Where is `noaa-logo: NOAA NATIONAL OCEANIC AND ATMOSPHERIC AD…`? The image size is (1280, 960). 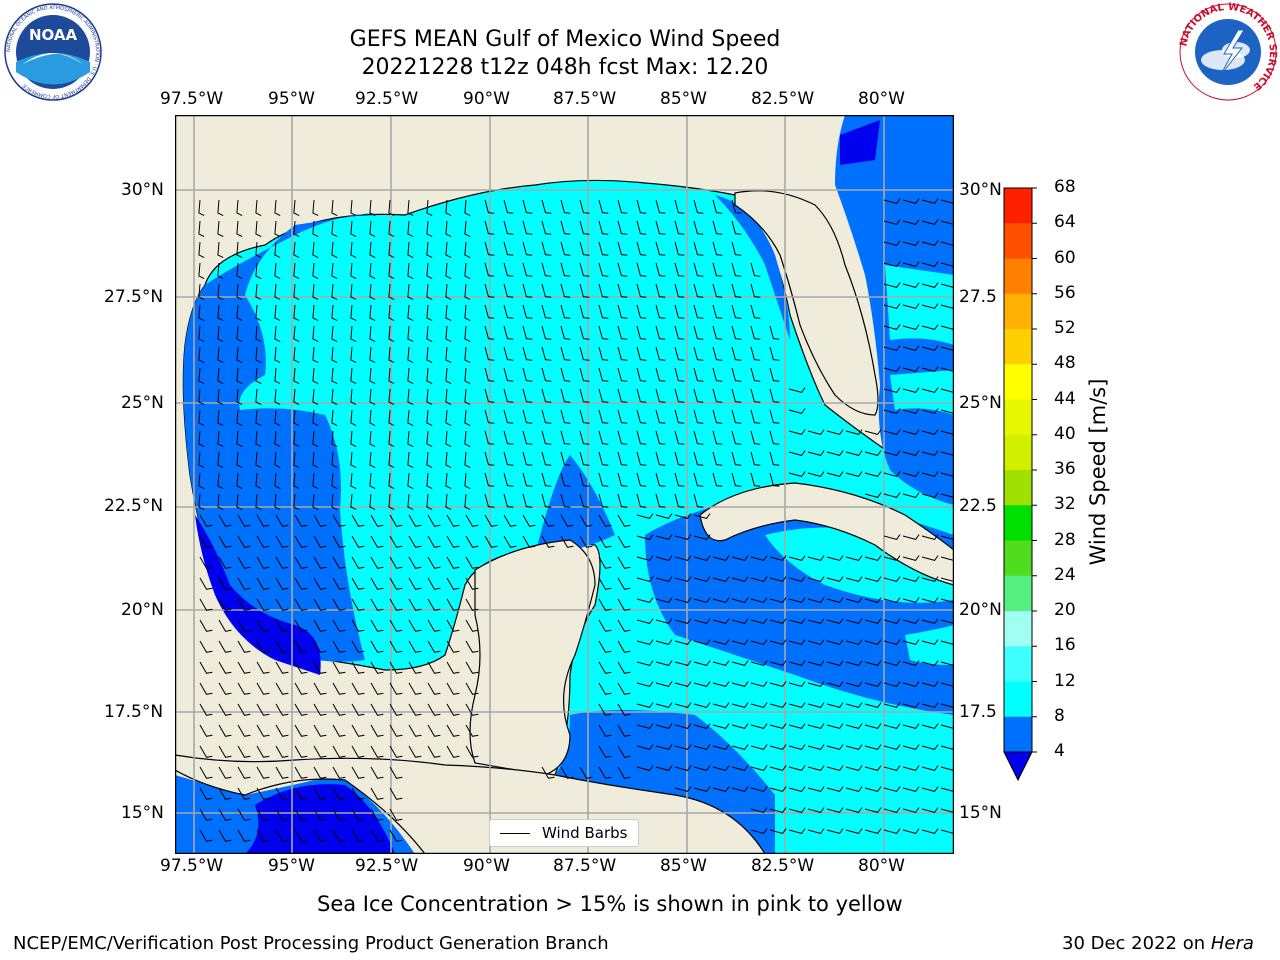
noaa-logo: NOAA NATIONAL OCEANIC AND ATMOSPHERIC AD… is located at coordinates (53, 52).